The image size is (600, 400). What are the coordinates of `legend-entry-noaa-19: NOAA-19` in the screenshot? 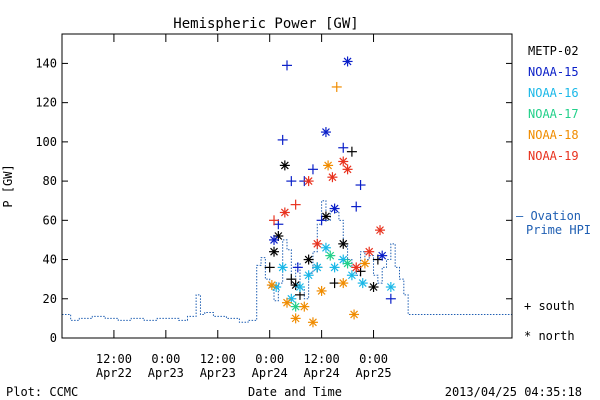 It's located at (553, 156).